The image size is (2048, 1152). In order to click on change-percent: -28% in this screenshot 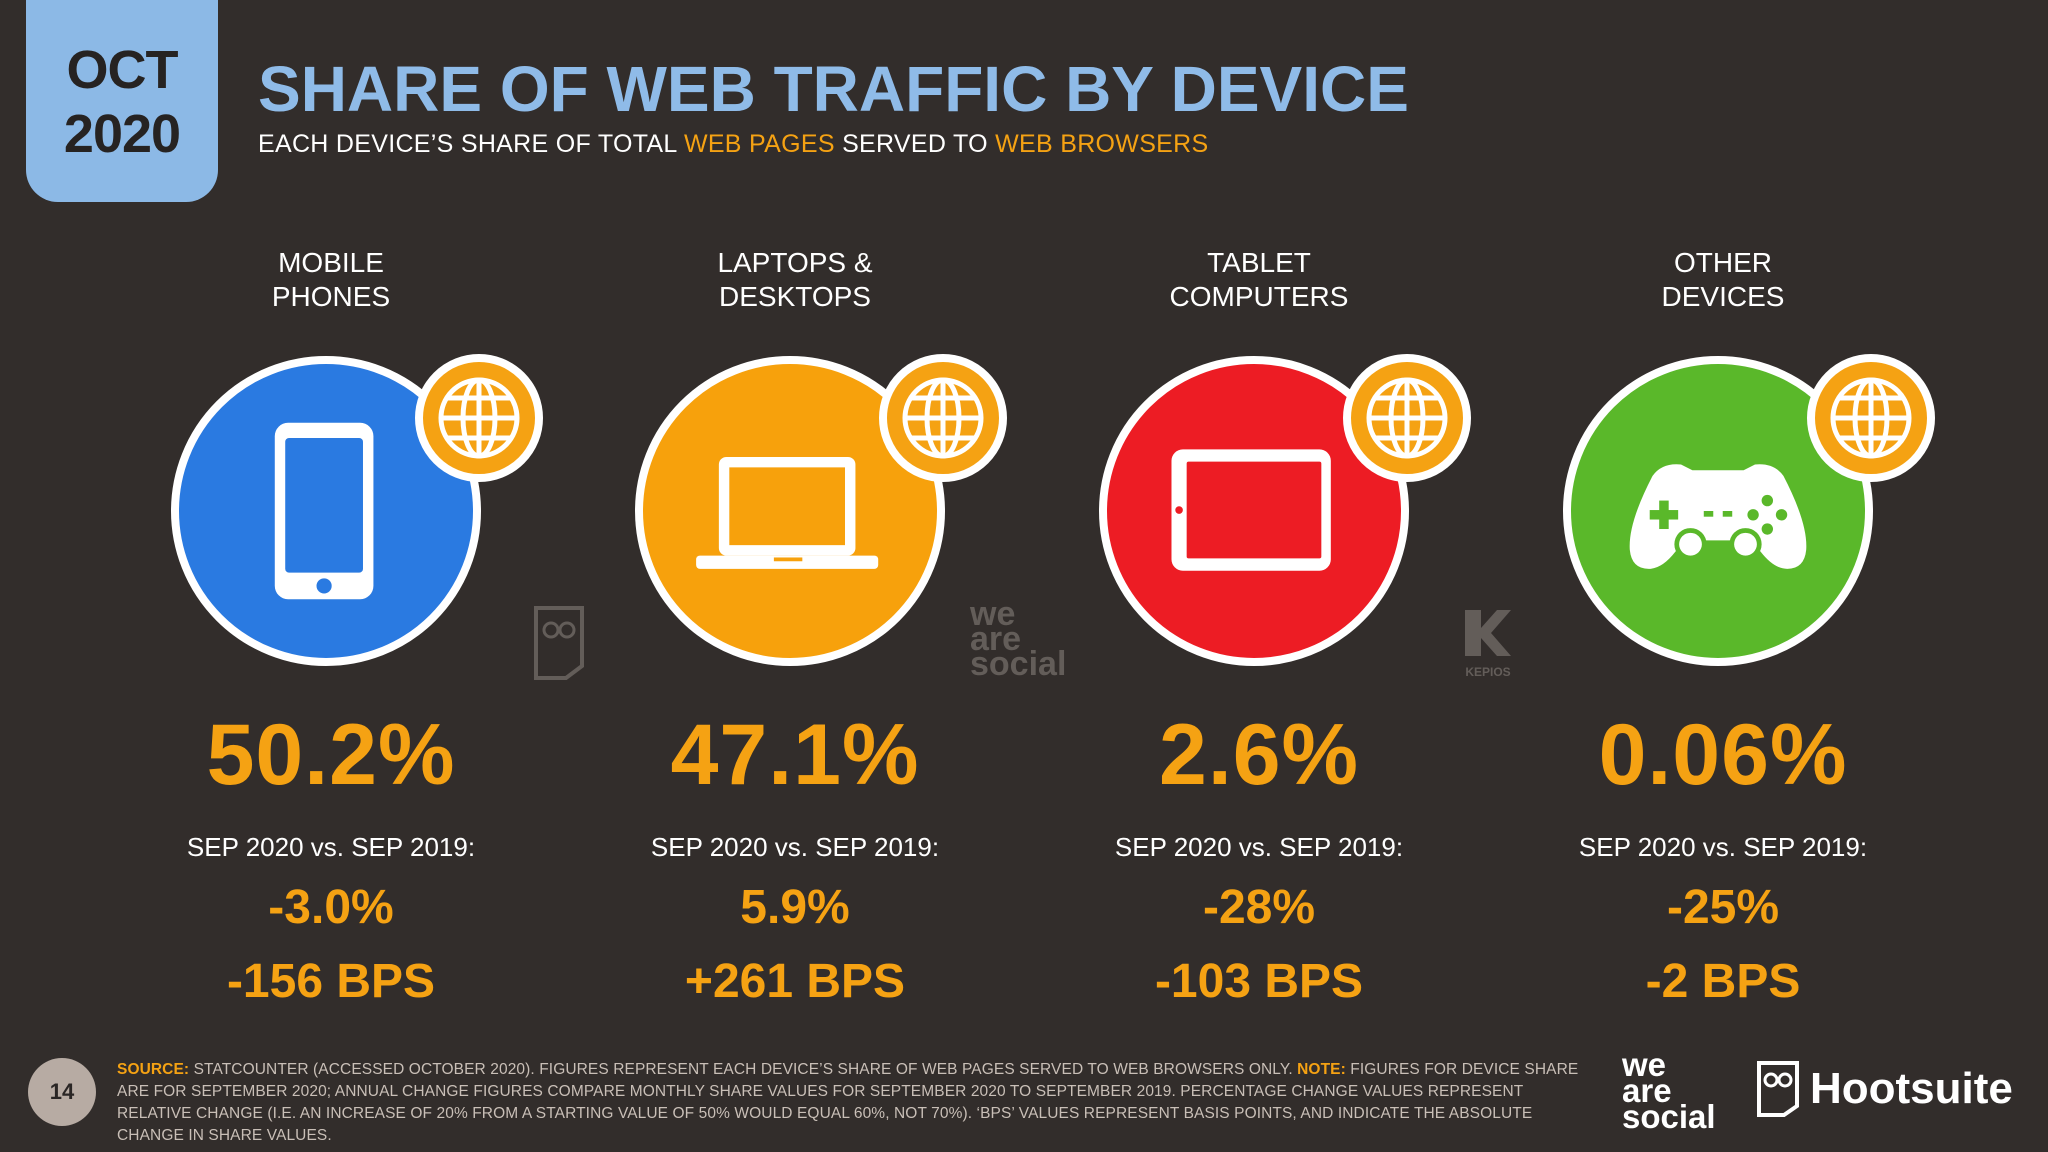, I will do `click(1259, 907)`.